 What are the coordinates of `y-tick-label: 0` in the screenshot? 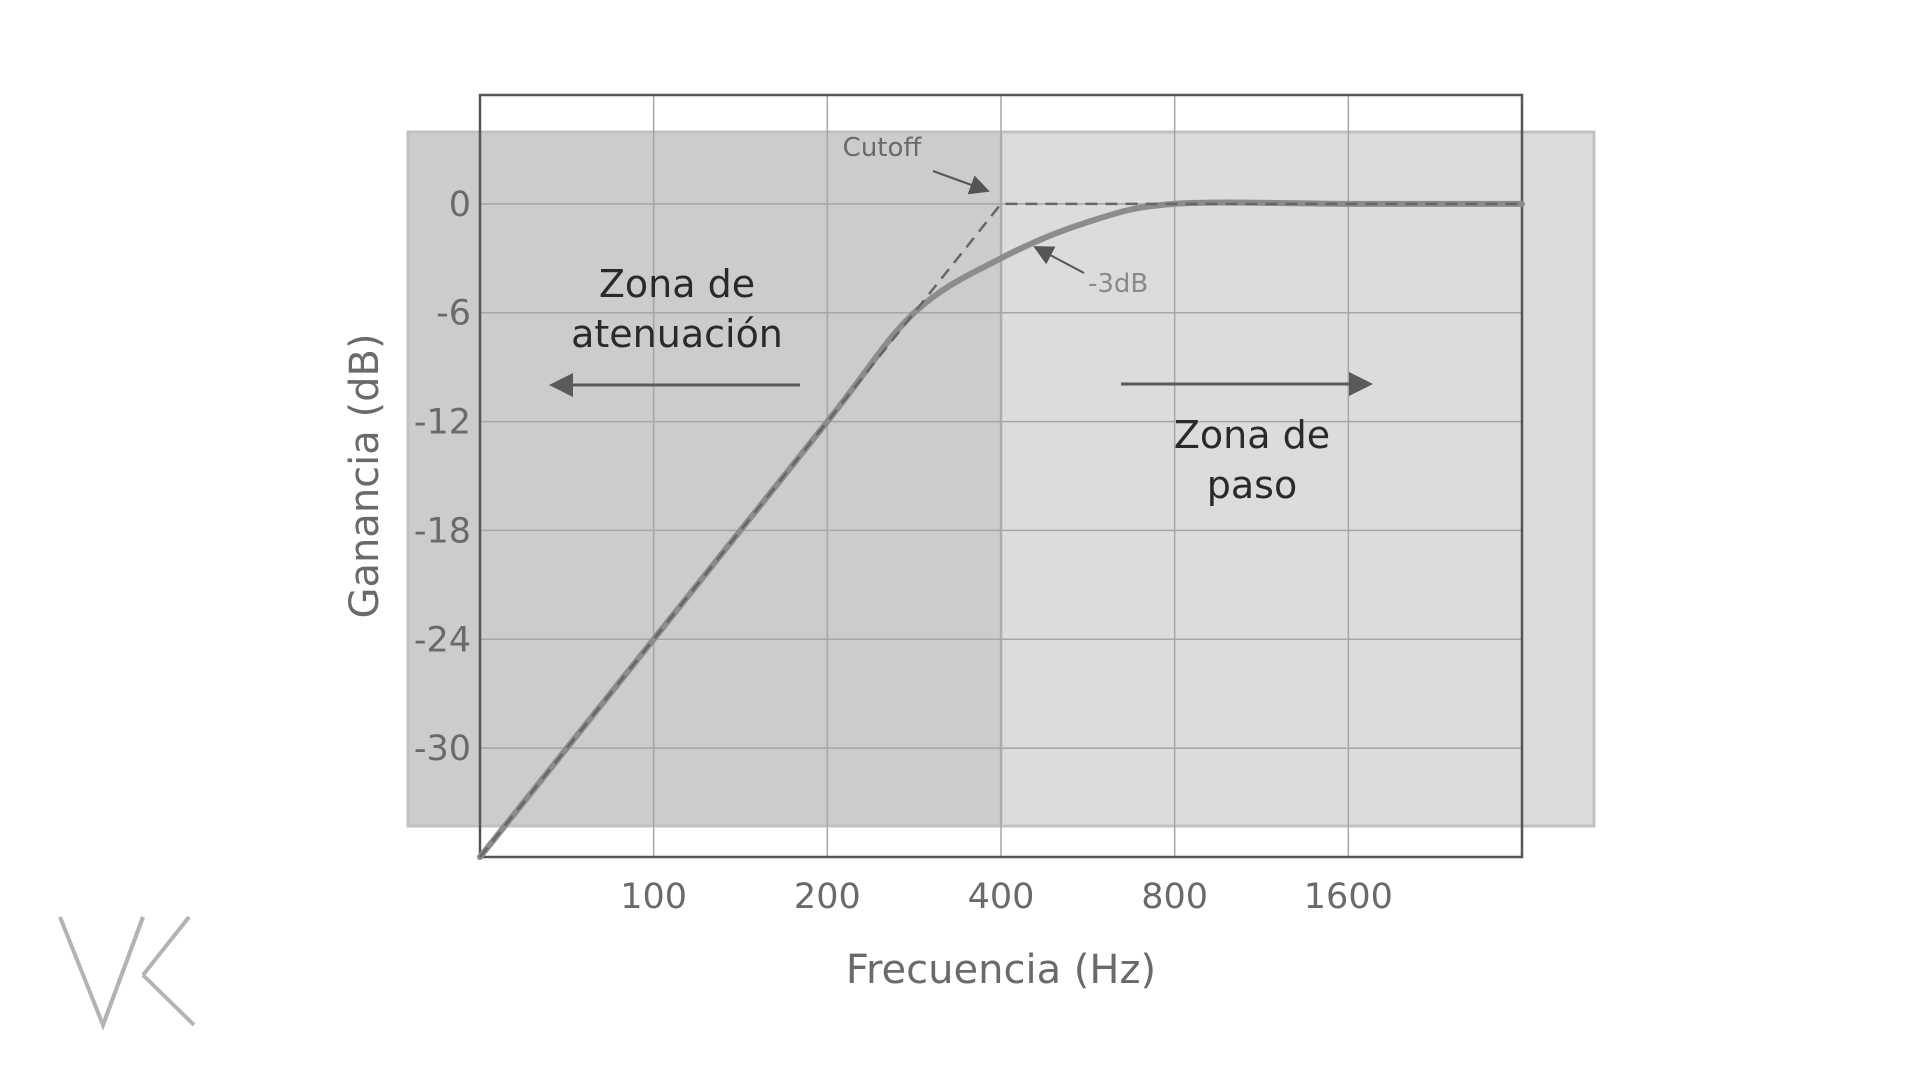 It's located at (460, 205).